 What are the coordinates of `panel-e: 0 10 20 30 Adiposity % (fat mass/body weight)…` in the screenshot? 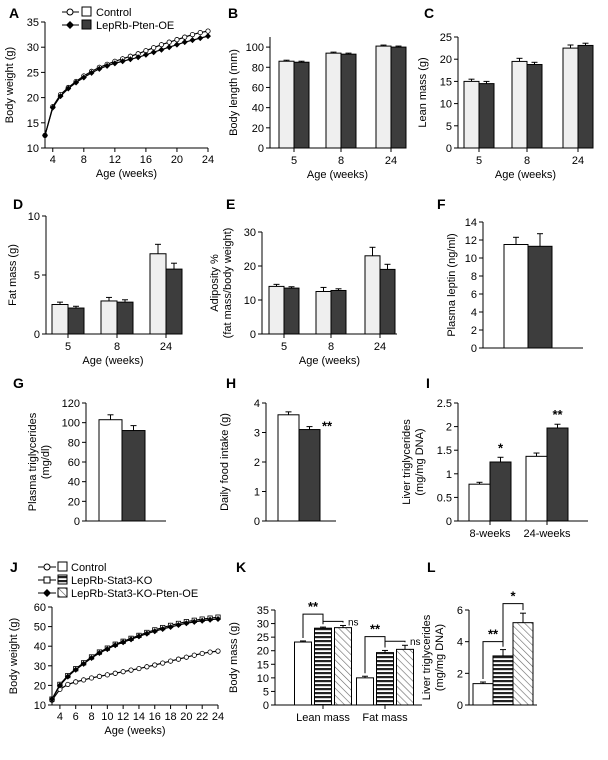 It's located at (303, 297).